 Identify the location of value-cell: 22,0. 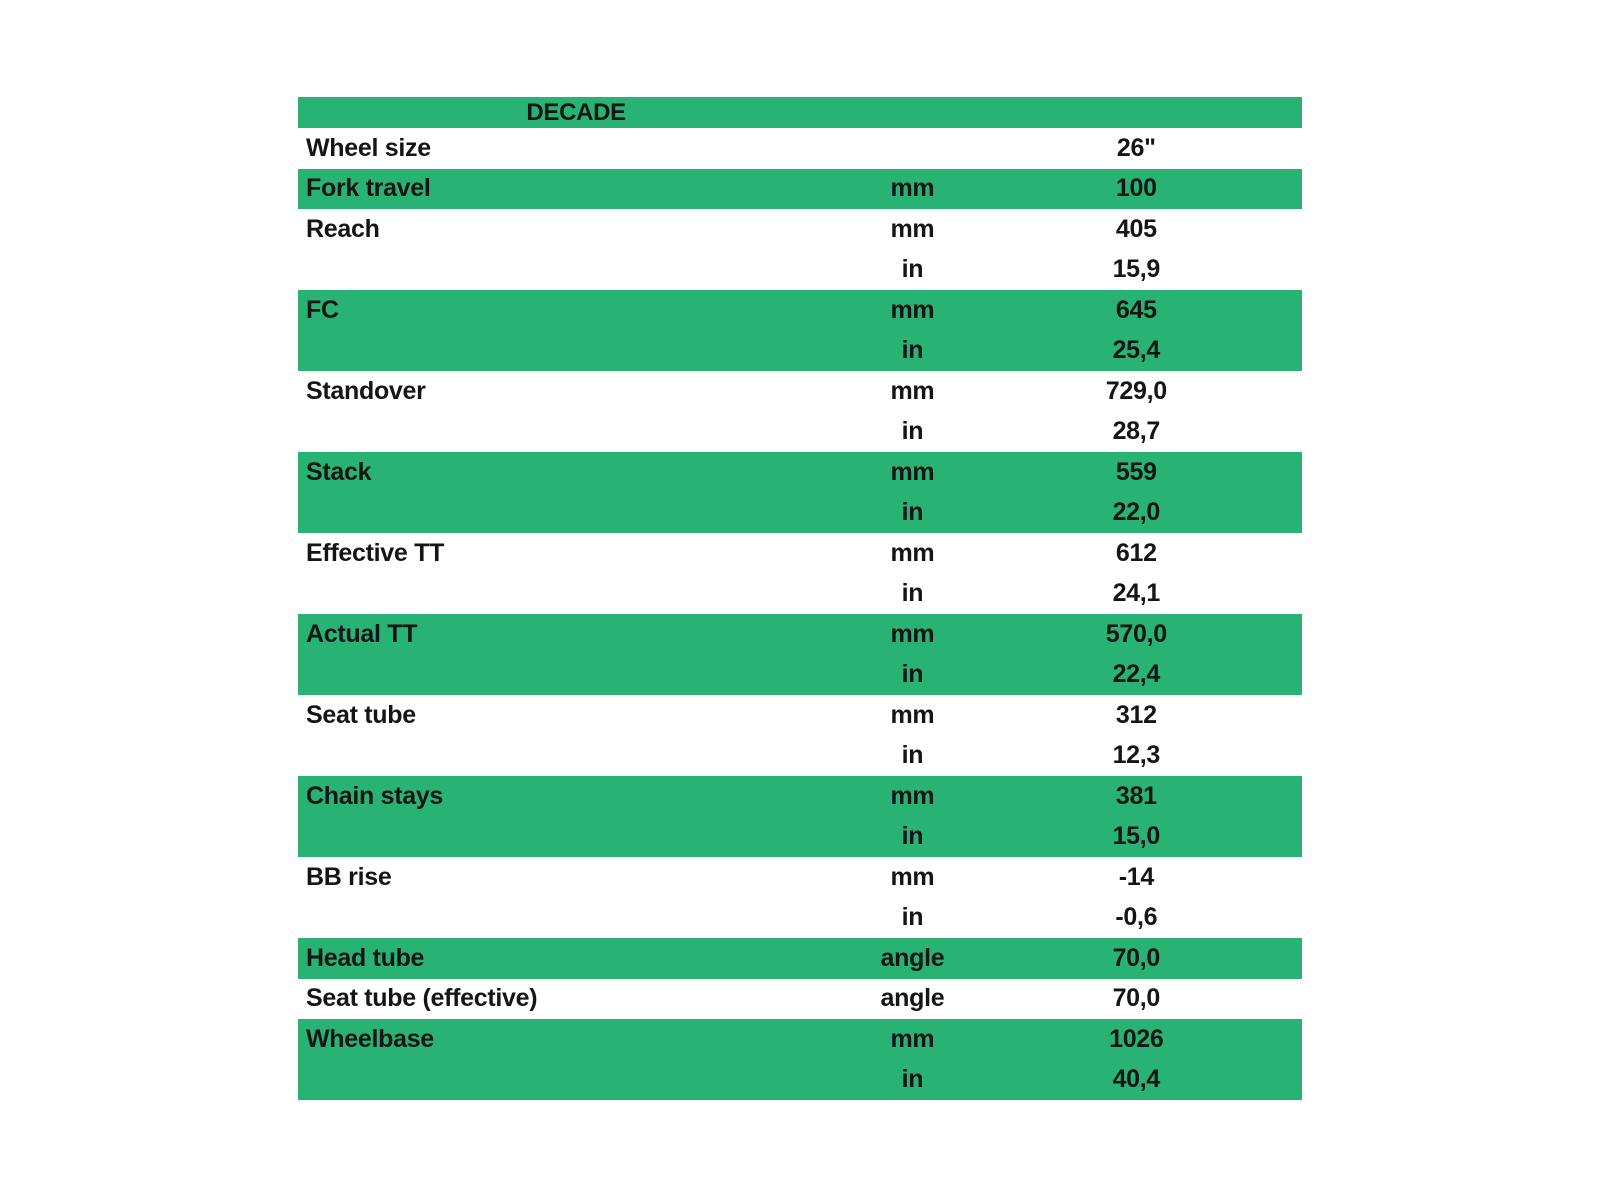
(1136, 512).